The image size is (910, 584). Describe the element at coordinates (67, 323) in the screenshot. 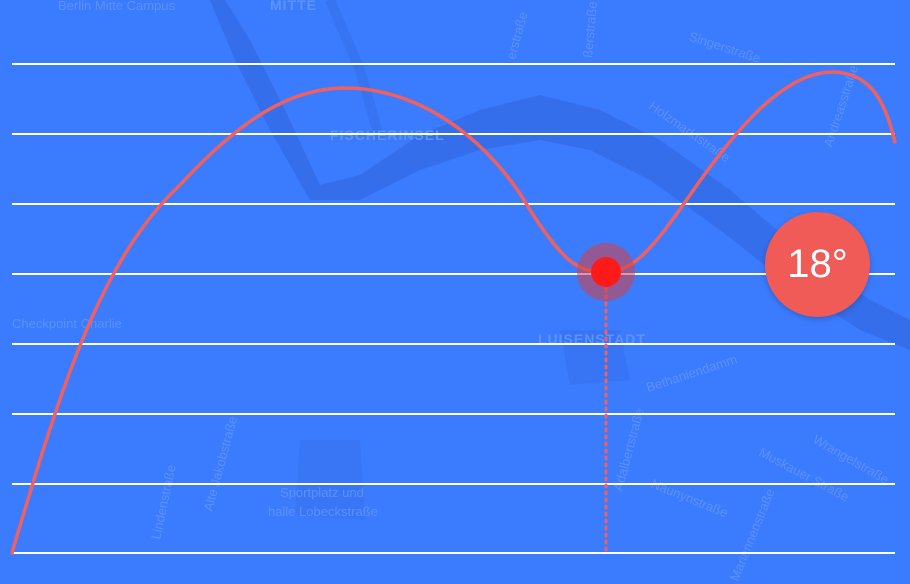

I see `map-label-checkpoint-charlie: Checkpoint Charlie` at that location.